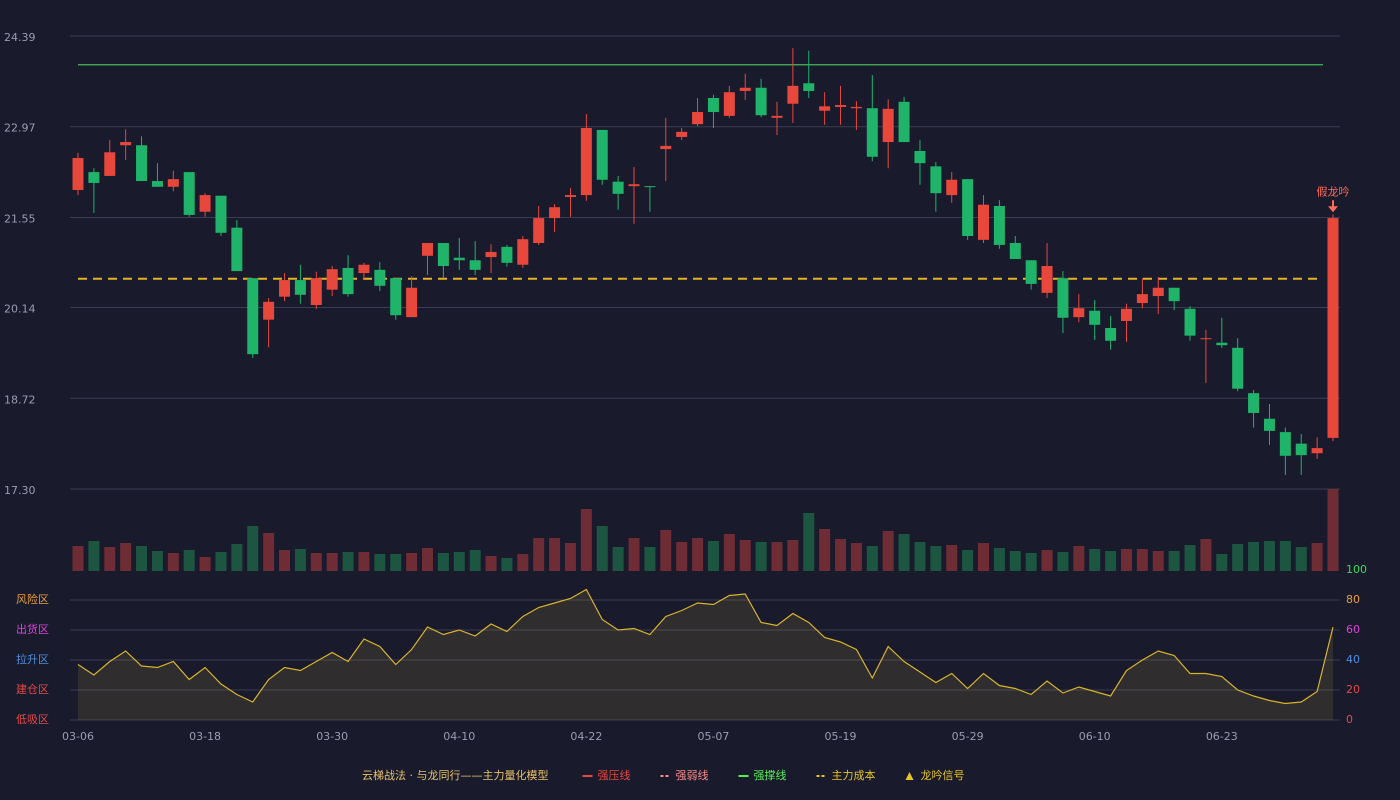  Describe the element at coordinates (78, 736) in the screenshot. I see `x-tick-label: 03-06` at that location.